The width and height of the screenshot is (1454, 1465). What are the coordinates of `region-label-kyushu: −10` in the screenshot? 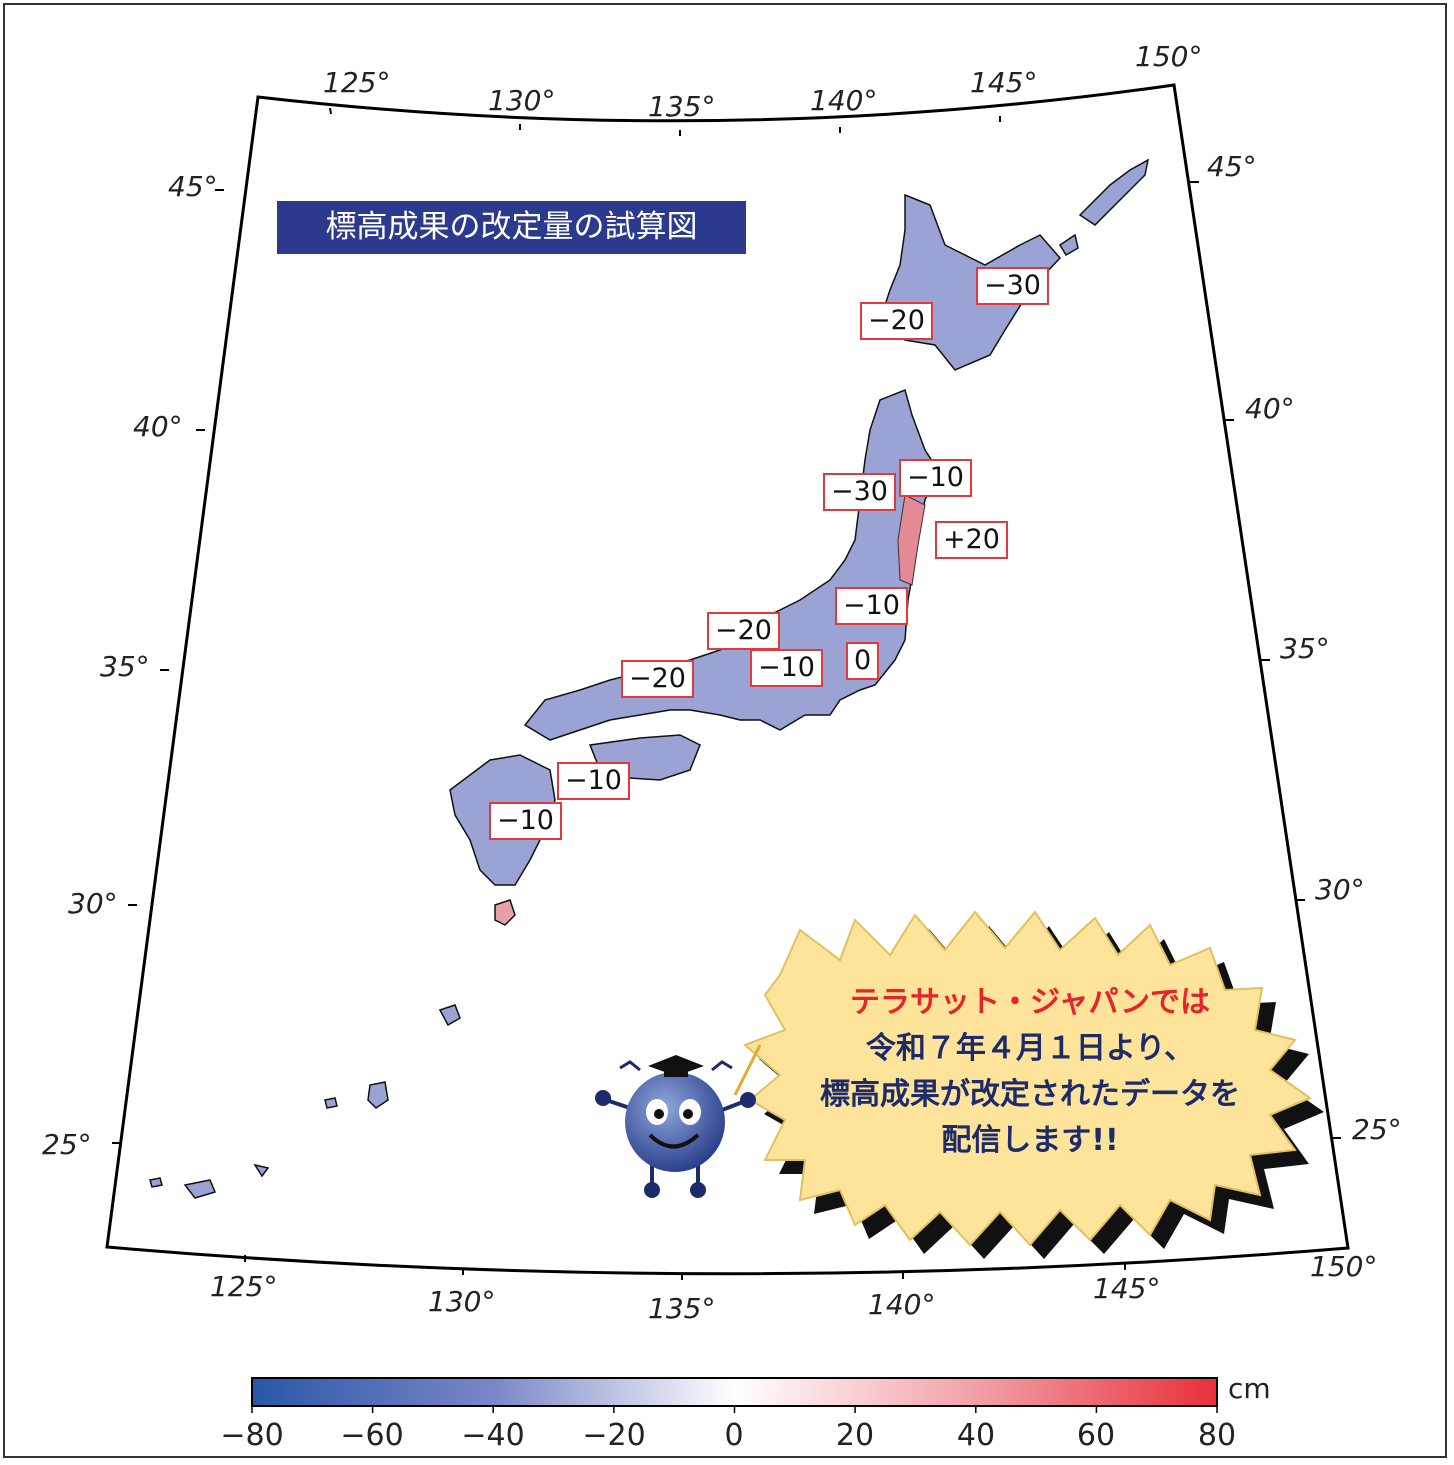 It's located at (525, 821).